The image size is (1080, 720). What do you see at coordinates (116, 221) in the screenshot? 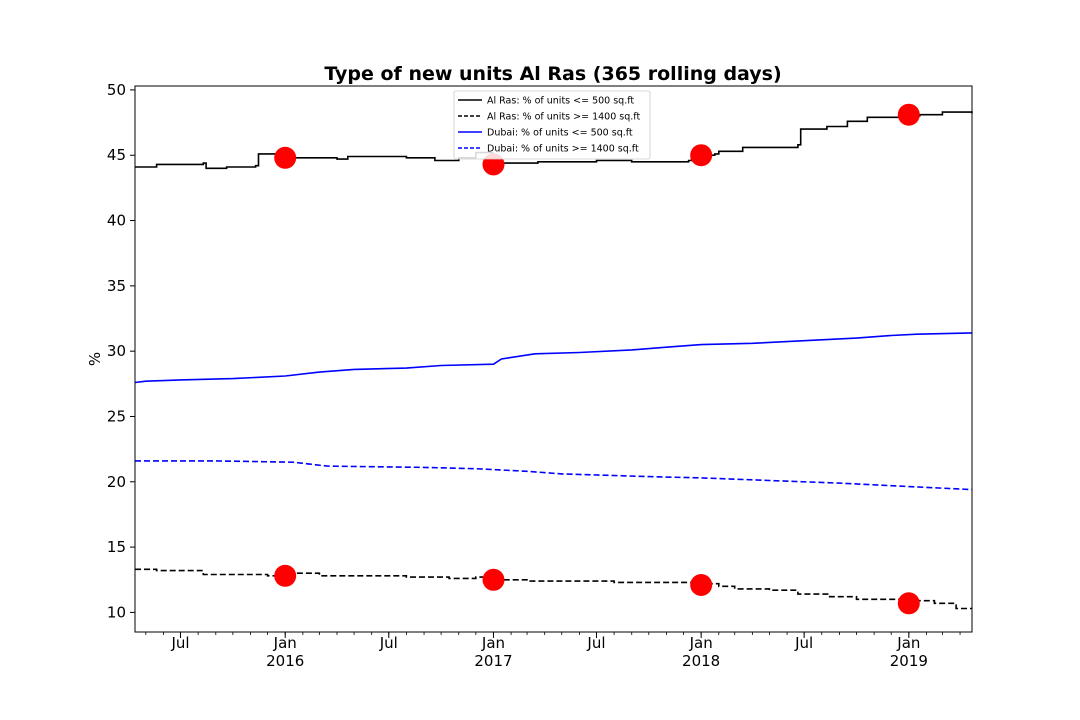
I see `y-tick-label: 40` at bounding box center [116, 221].